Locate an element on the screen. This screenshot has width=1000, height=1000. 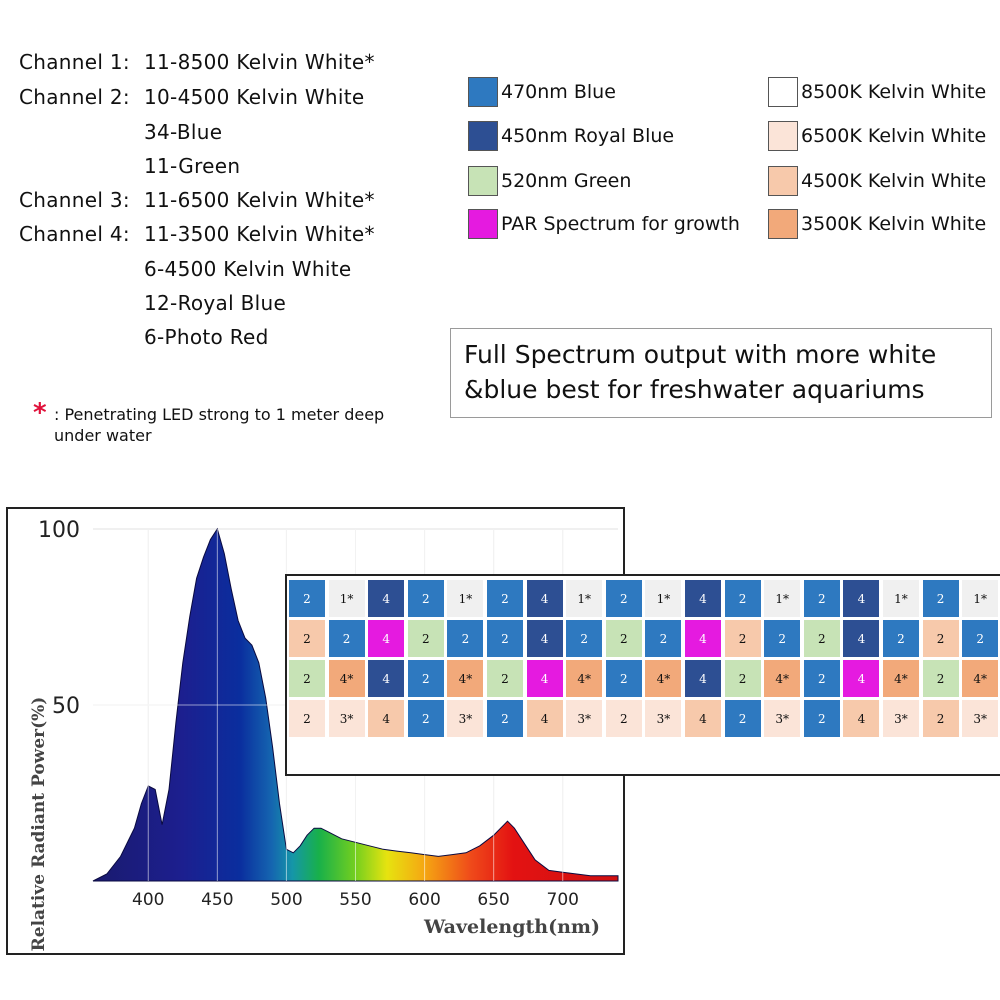
x-tick-label: 650 is located at coordinates (493, 900).